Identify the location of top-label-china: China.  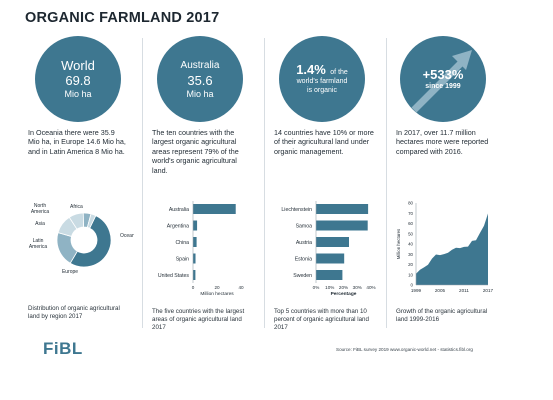
(182, 243).